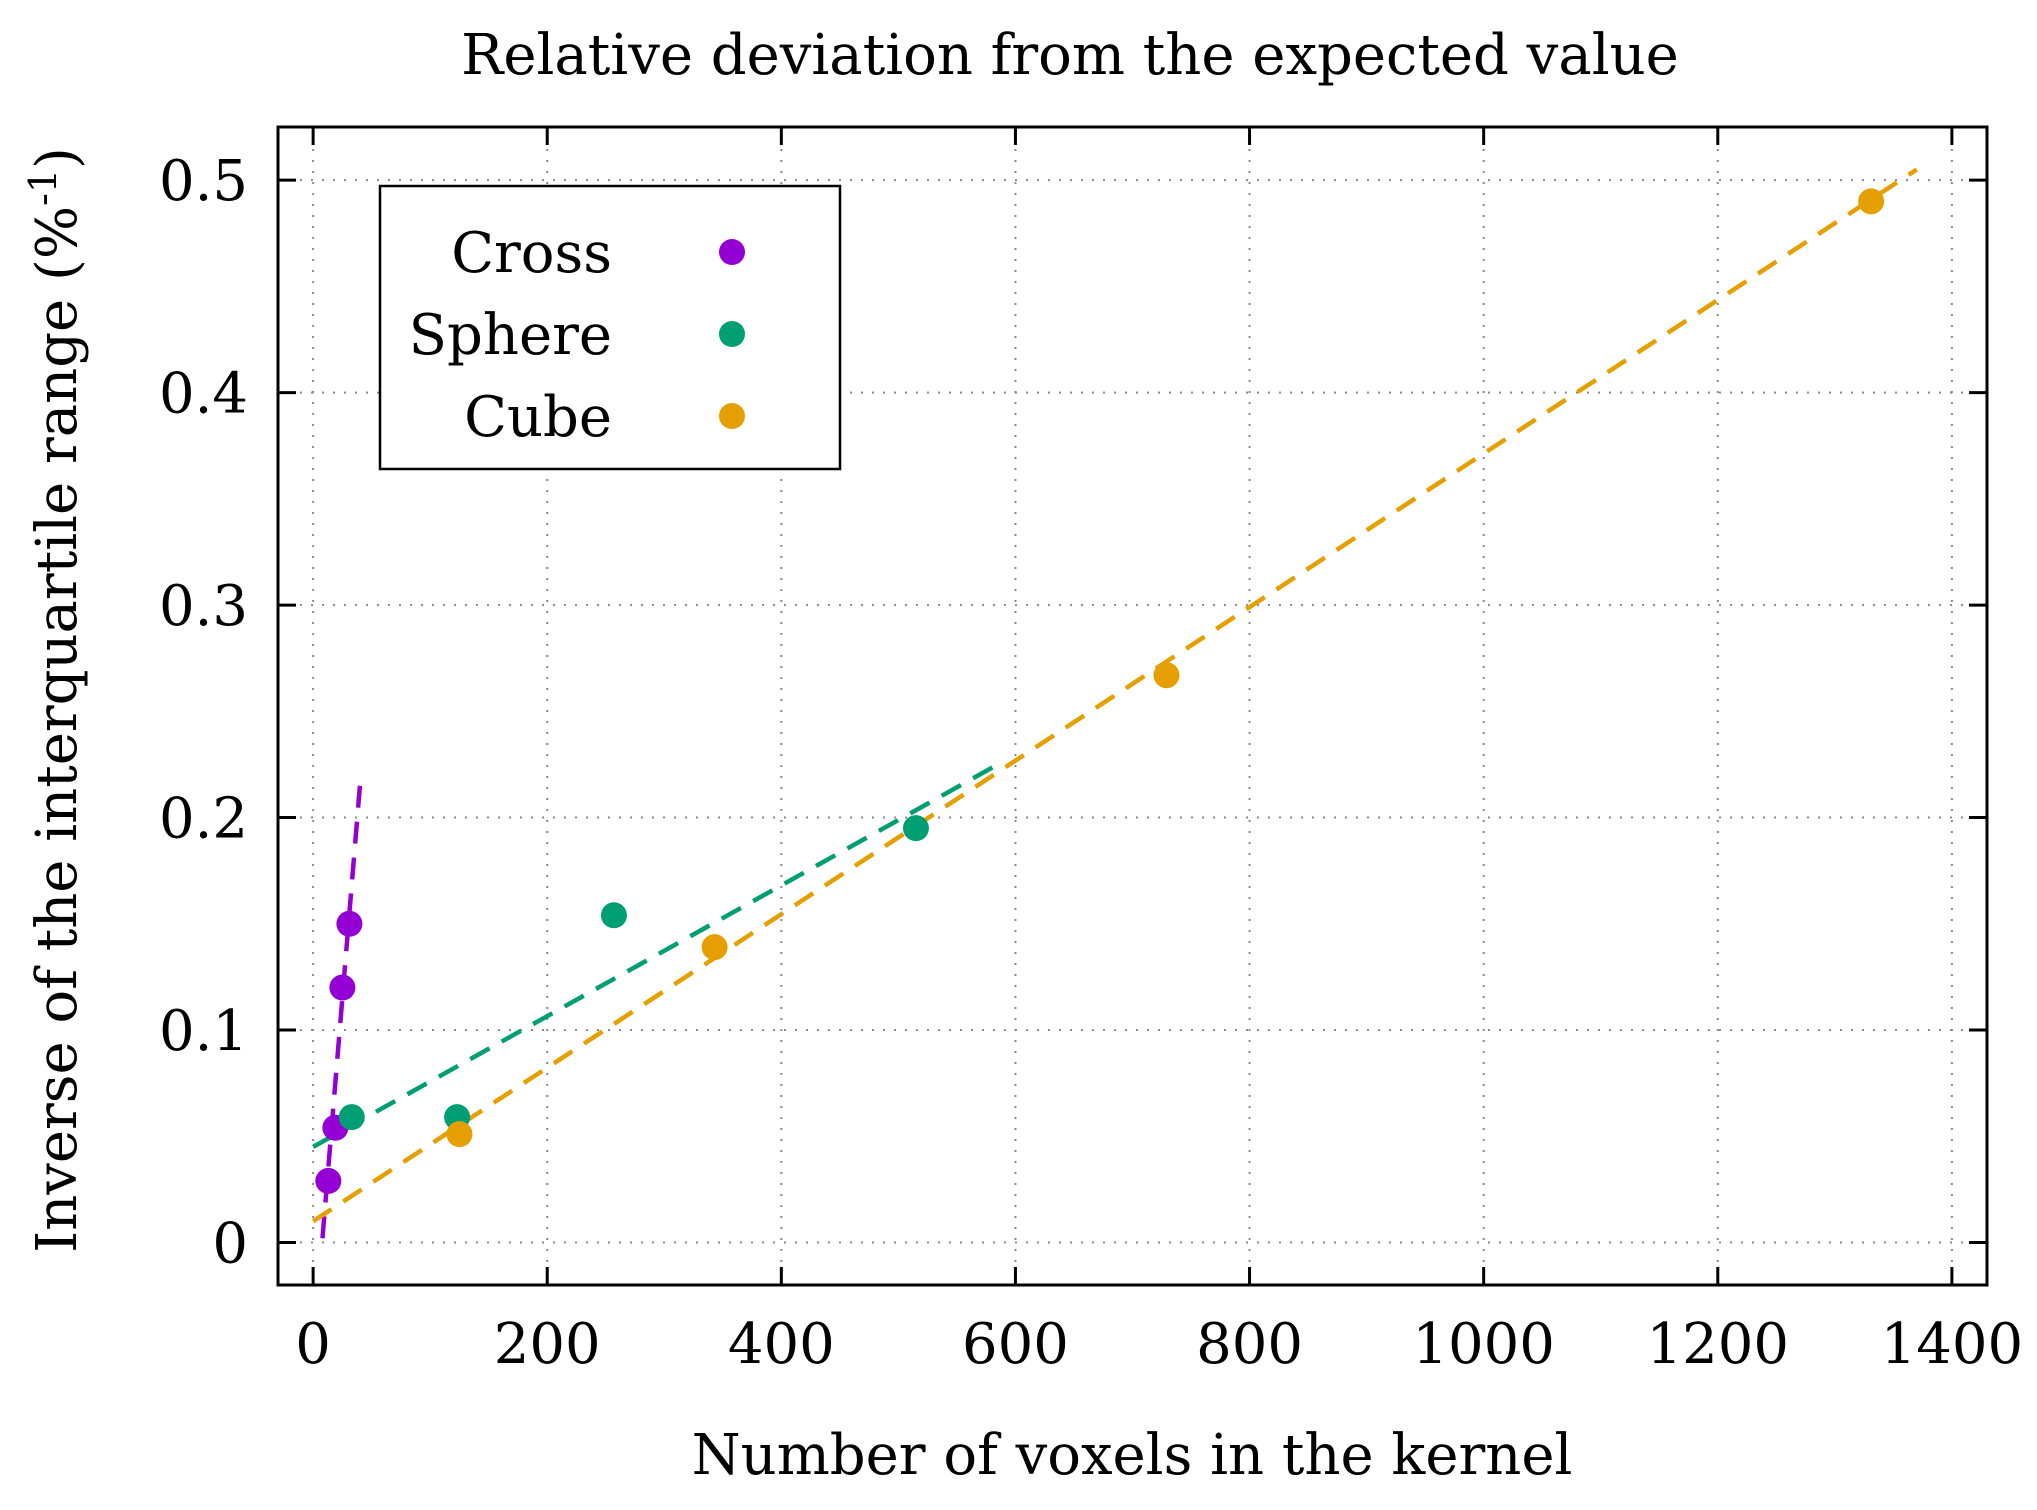 The height and width of the screenshot is (1510, 2037). I want to click on legend-marker-cross, so click(732, 252).